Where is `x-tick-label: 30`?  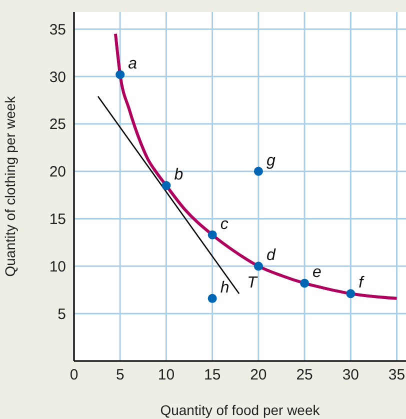
x-tick-label: 30 is located at coordinates (351, 375).